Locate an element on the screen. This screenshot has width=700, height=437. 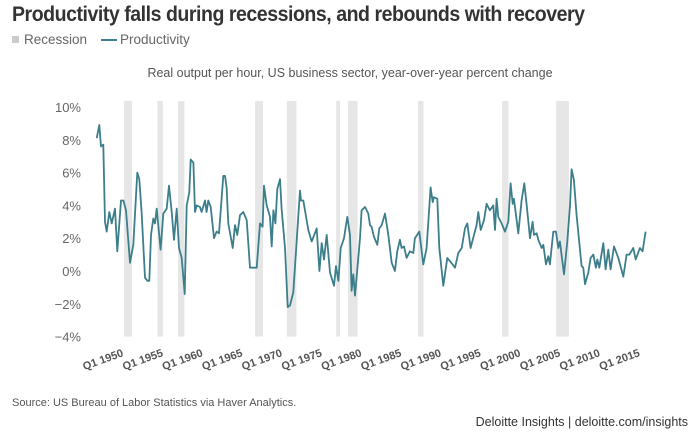
x-tick-label: Q1 1970 is located at coordinates (262, 360).